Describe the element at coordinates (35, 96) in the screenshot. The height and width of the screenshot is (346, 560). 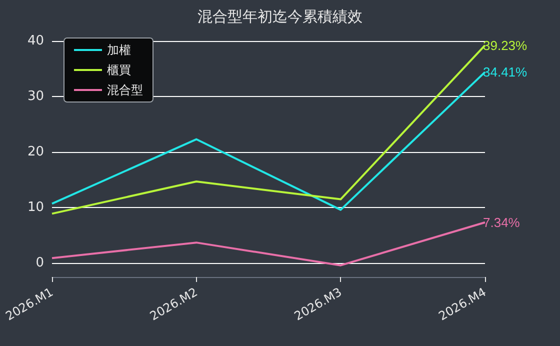
I see `y-tick-label: 30` at that location.